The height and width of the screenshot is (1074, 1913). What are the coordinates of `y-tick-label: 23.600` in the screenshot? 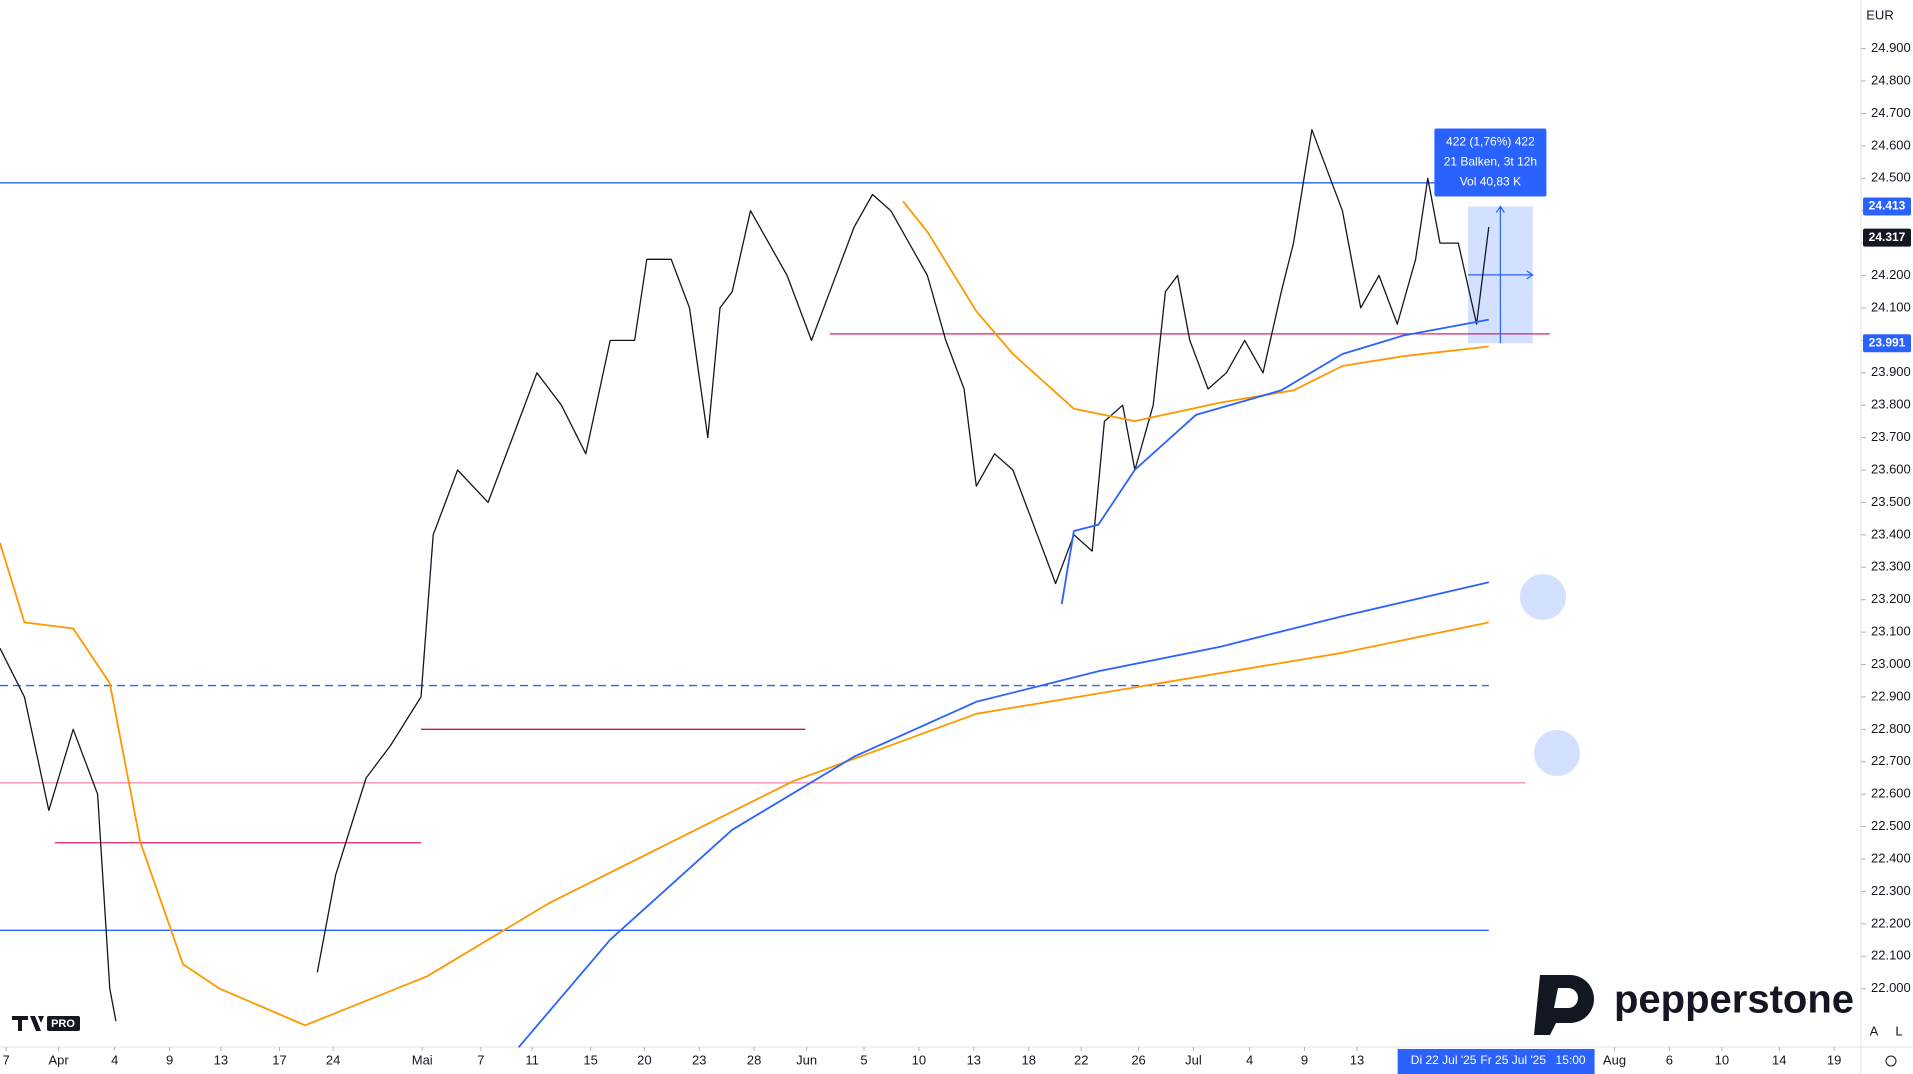 It's located at (1891, 468).